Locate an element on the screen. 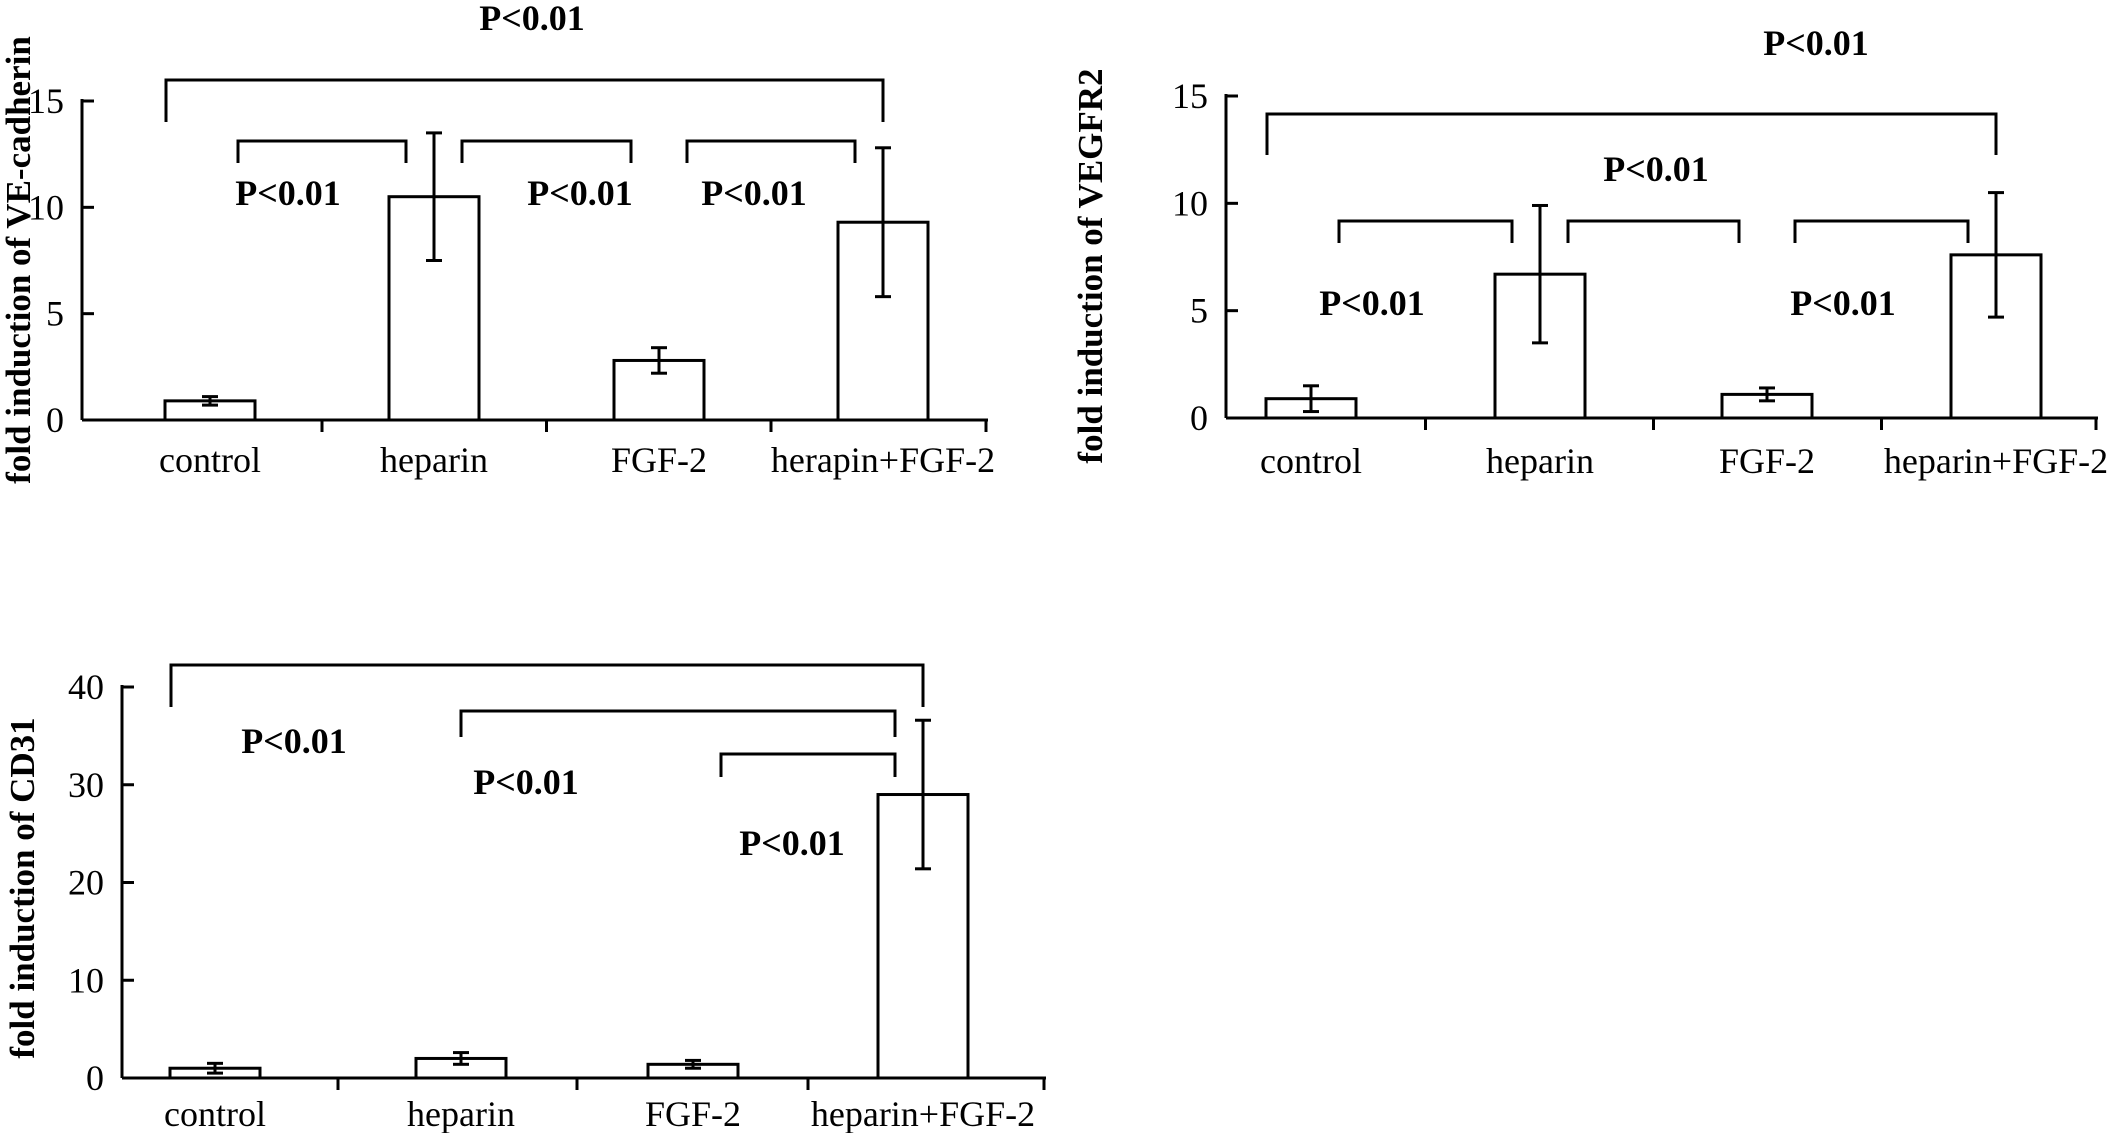 The width and height of the screenshot is (2114, 1133). y-tick-label: 30 is located at coordinates (86, 785).